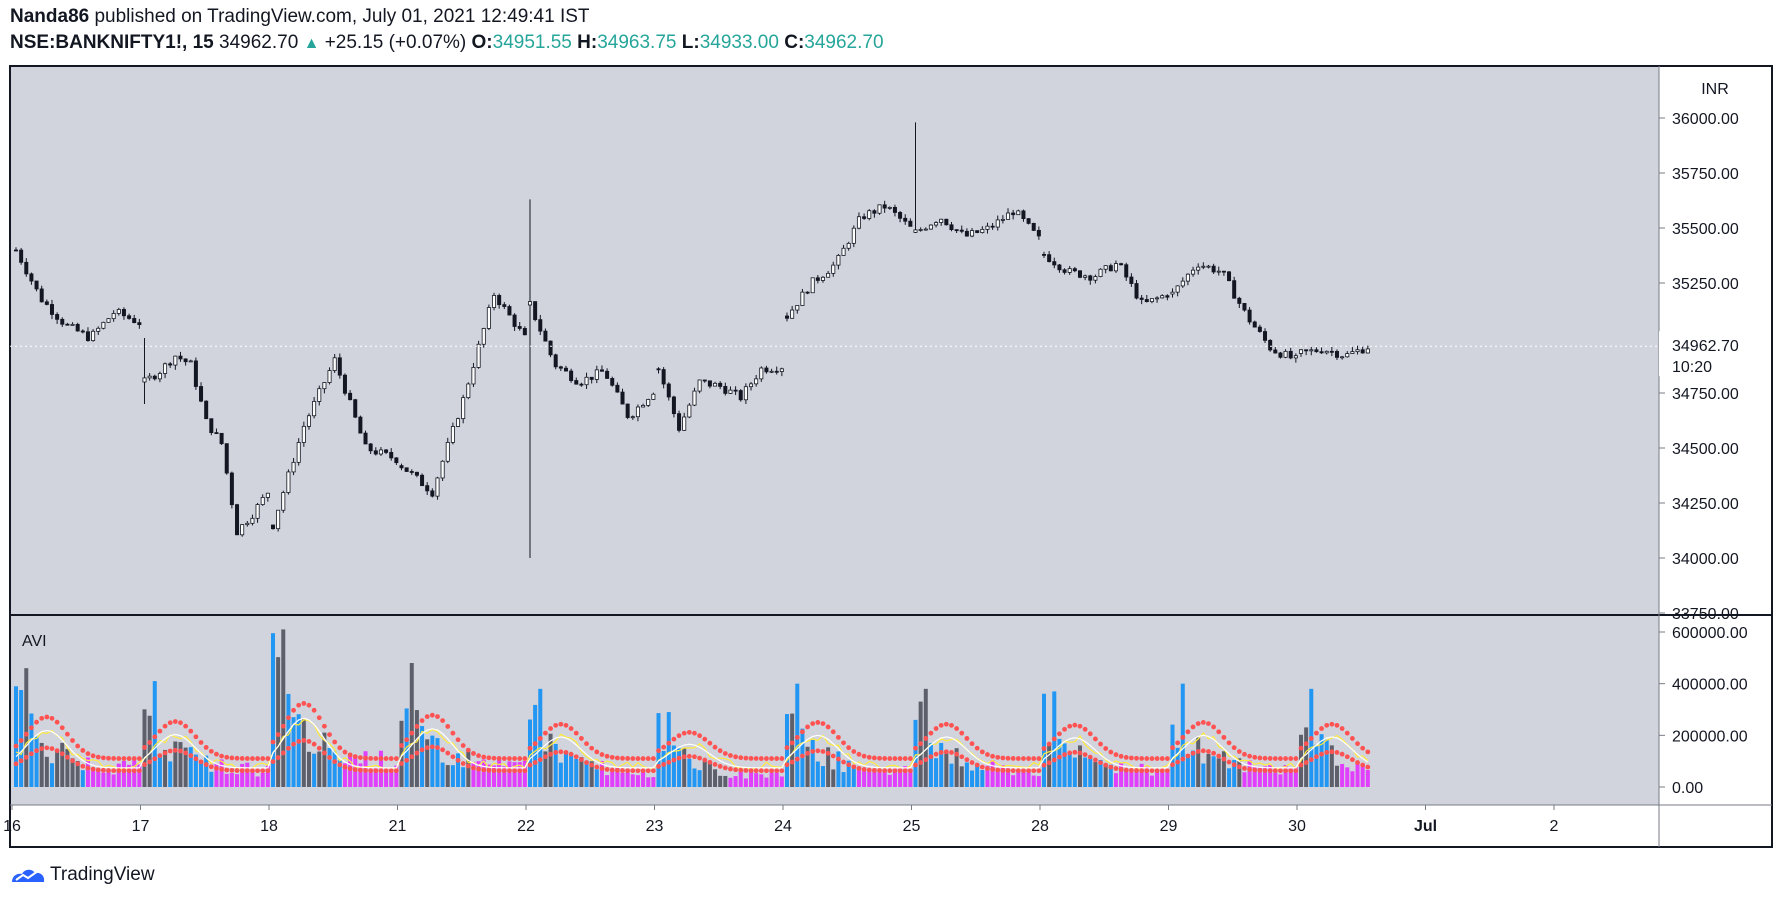  What do you see at coordinates (112, 42) in the screenshot?
I see `symbol-name: NSE:BANKNIFTY1!, 15` at bounding box center [112, 42].